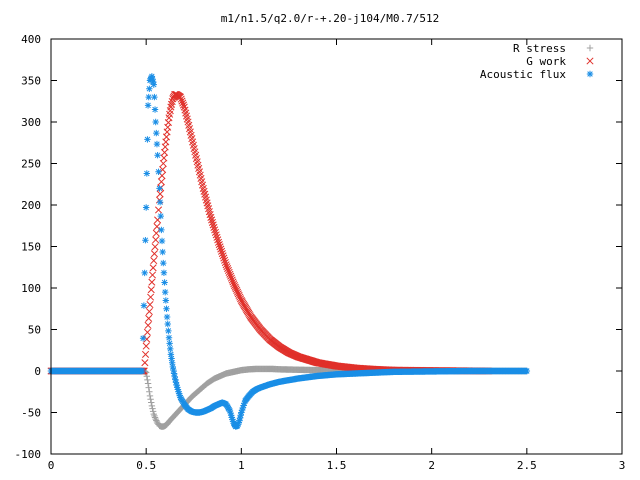  Describe the element at coordinates (289, 397) in the screenshot. I see `series-r-stress` at that location.